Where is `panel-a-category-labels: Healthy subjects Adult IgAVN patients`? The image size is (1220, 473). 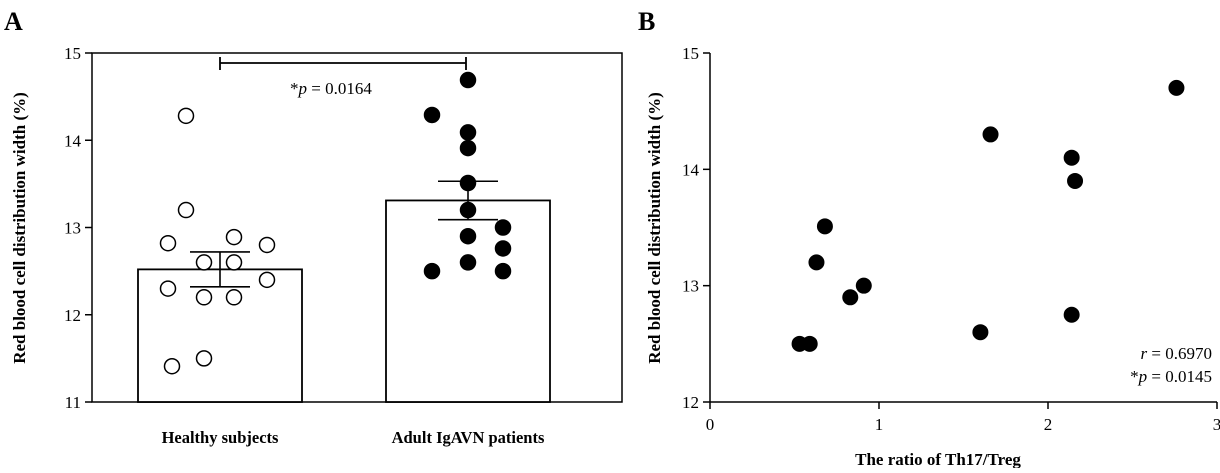
panel-a-category-labels: Healthy subjects Adult IgAVN patients is located at coordinates (353, 437).